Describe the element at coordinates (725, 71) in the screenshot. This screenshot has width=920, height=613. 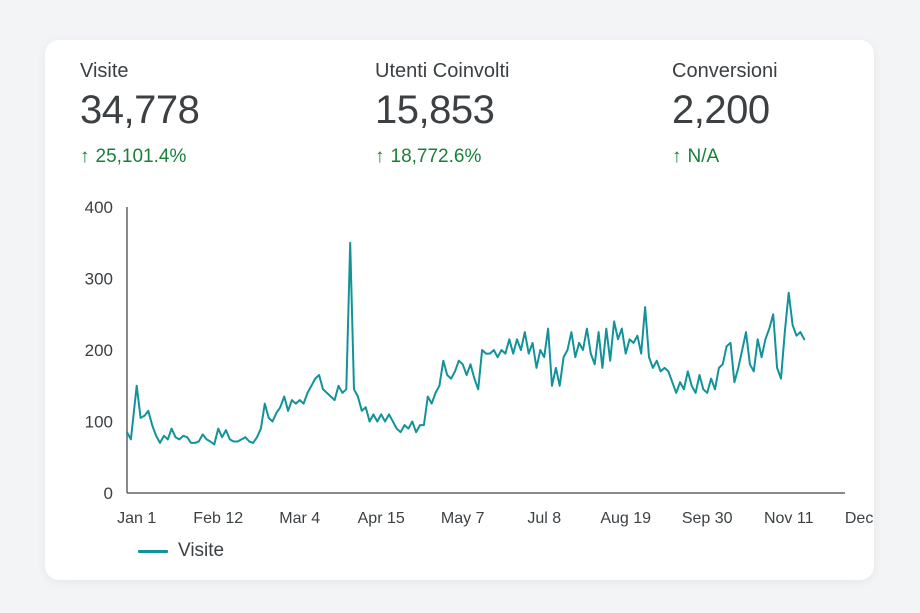
I see `kpi-conversions-label: Conversioni` at that location.